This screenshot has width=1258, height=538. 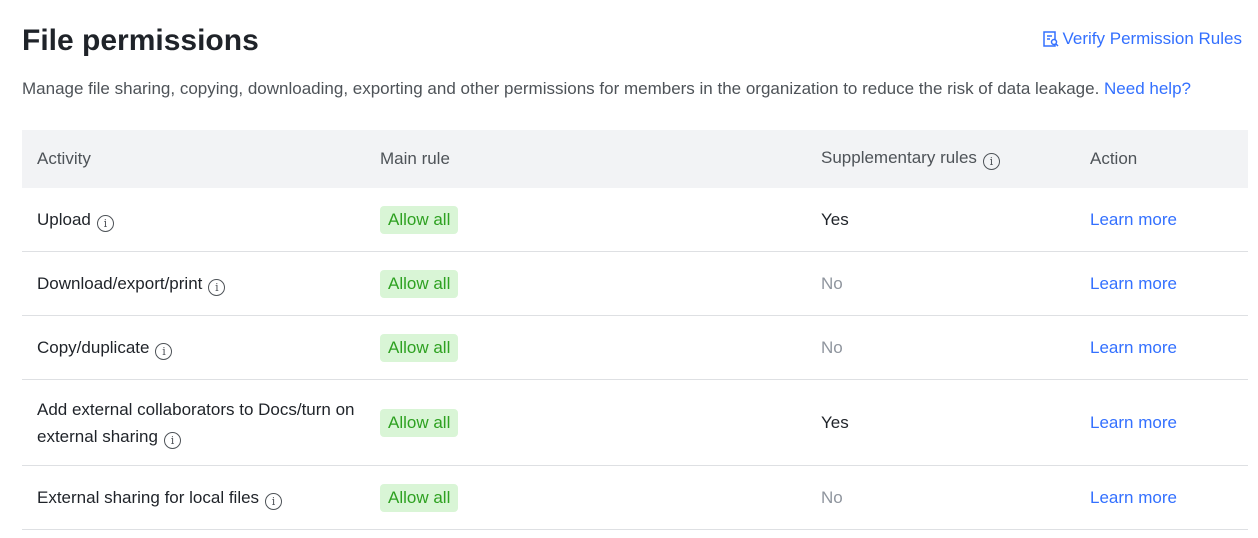 I want to click on activity-label: External sharing for local files, so click(x=148, y=497).